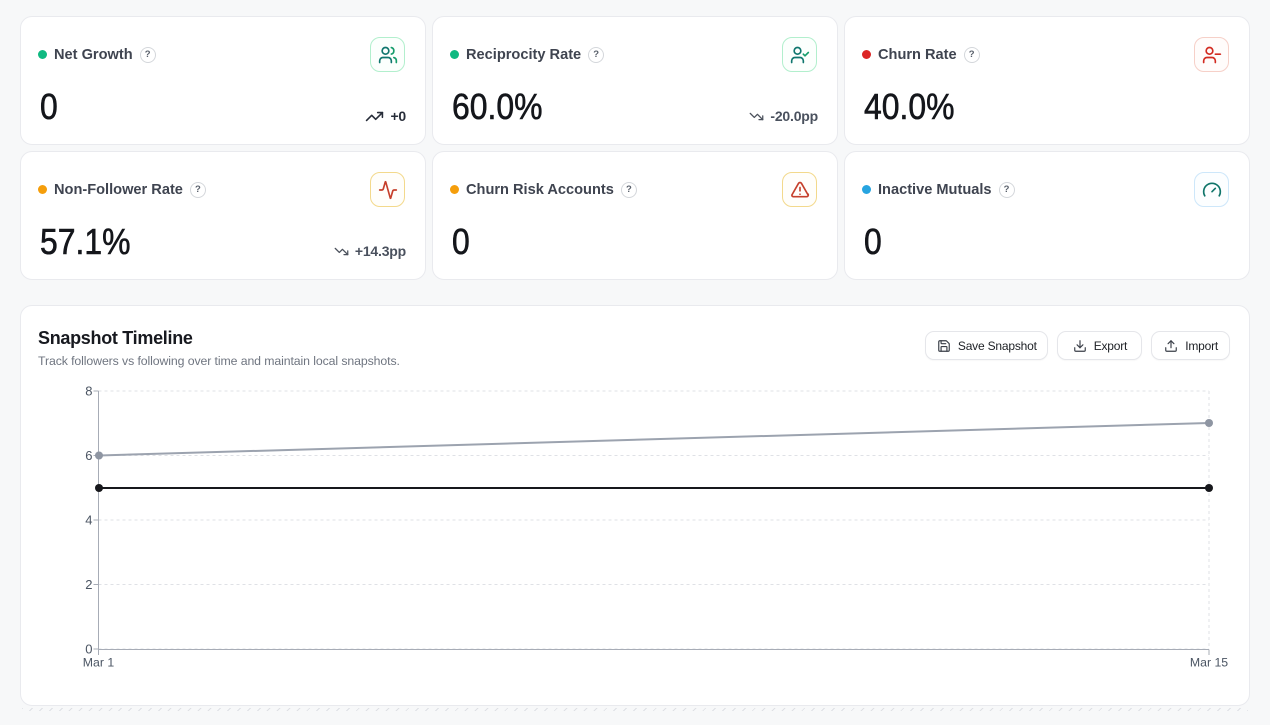  What do you see at coordinates (88, 520) in the screenshot?
I see `svg-text: 4` at bounding box center [88, 520].